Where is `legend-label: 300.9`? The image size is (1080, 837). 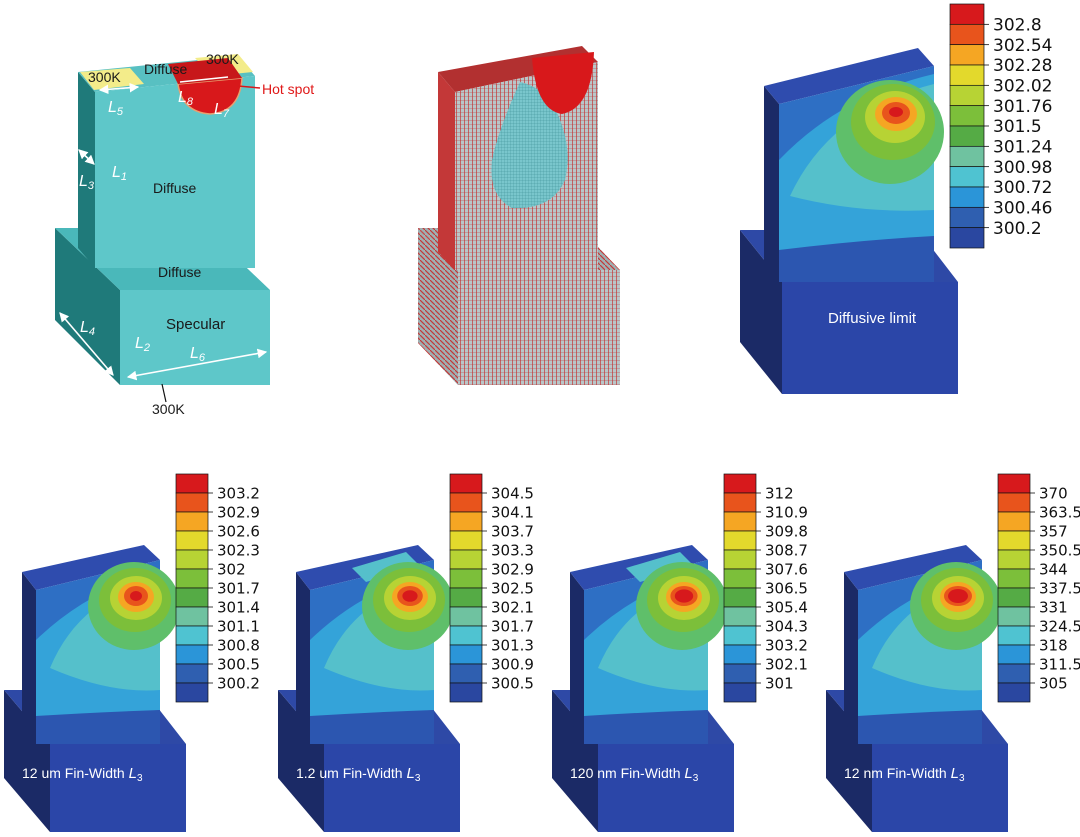 legend-label: 300.9 is located at coordinates (512, 664).